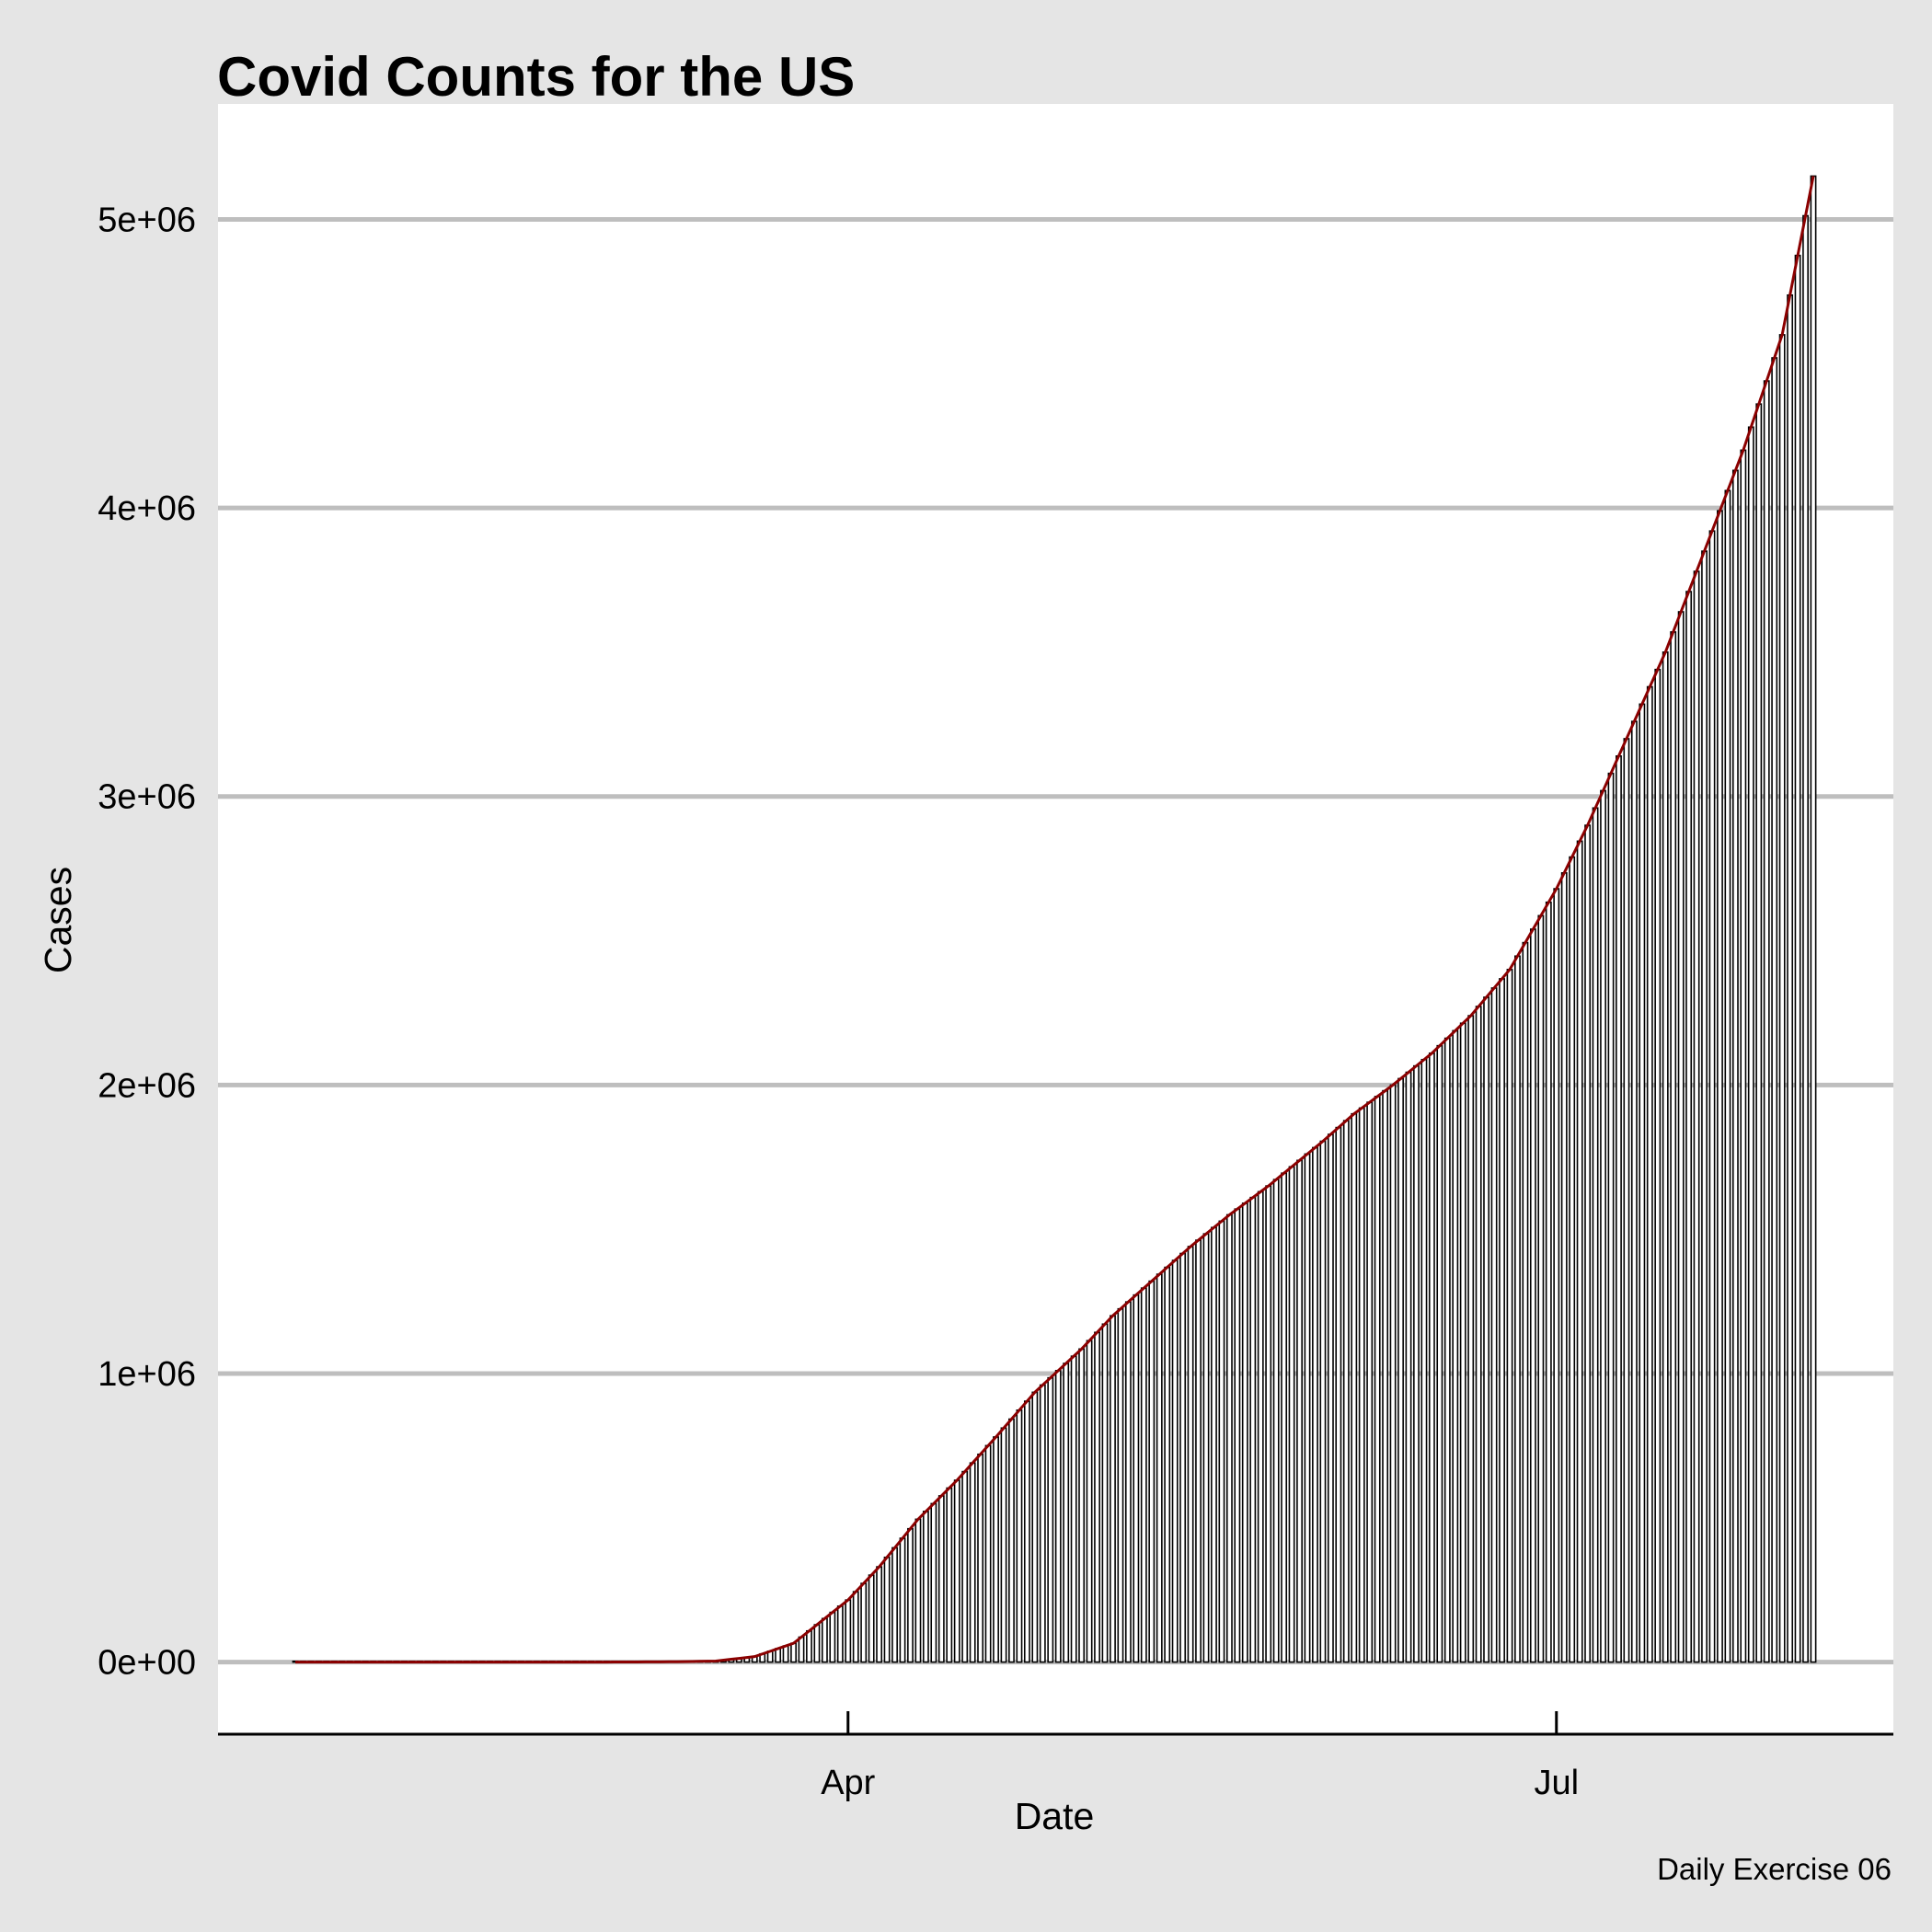  What do you see at coordinates (147, 220) in the screenshot?
I see `y-tick-label: 5e+06` at bounding box center [147, 220].